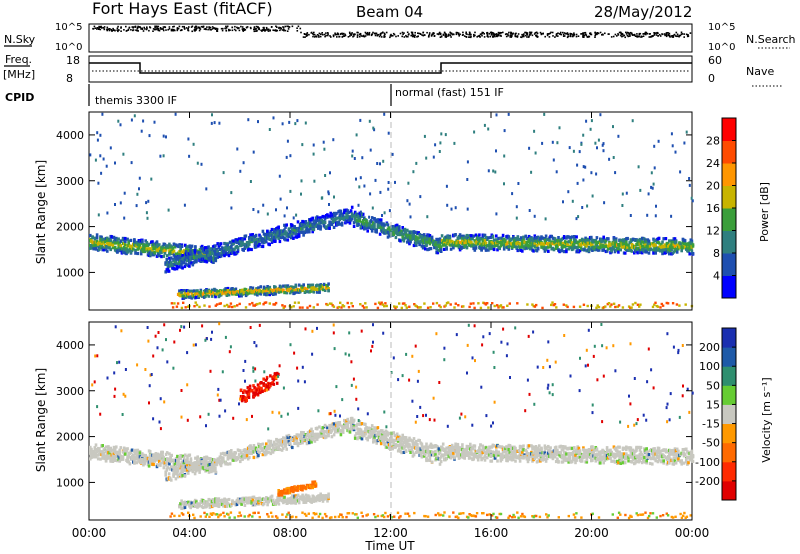 The image size is (800, 554). What do you see at coordinates (721, 47) in the screenshot?
I see `nsearch-tick-bottom: 10^0` at bounding box center [721, 47].